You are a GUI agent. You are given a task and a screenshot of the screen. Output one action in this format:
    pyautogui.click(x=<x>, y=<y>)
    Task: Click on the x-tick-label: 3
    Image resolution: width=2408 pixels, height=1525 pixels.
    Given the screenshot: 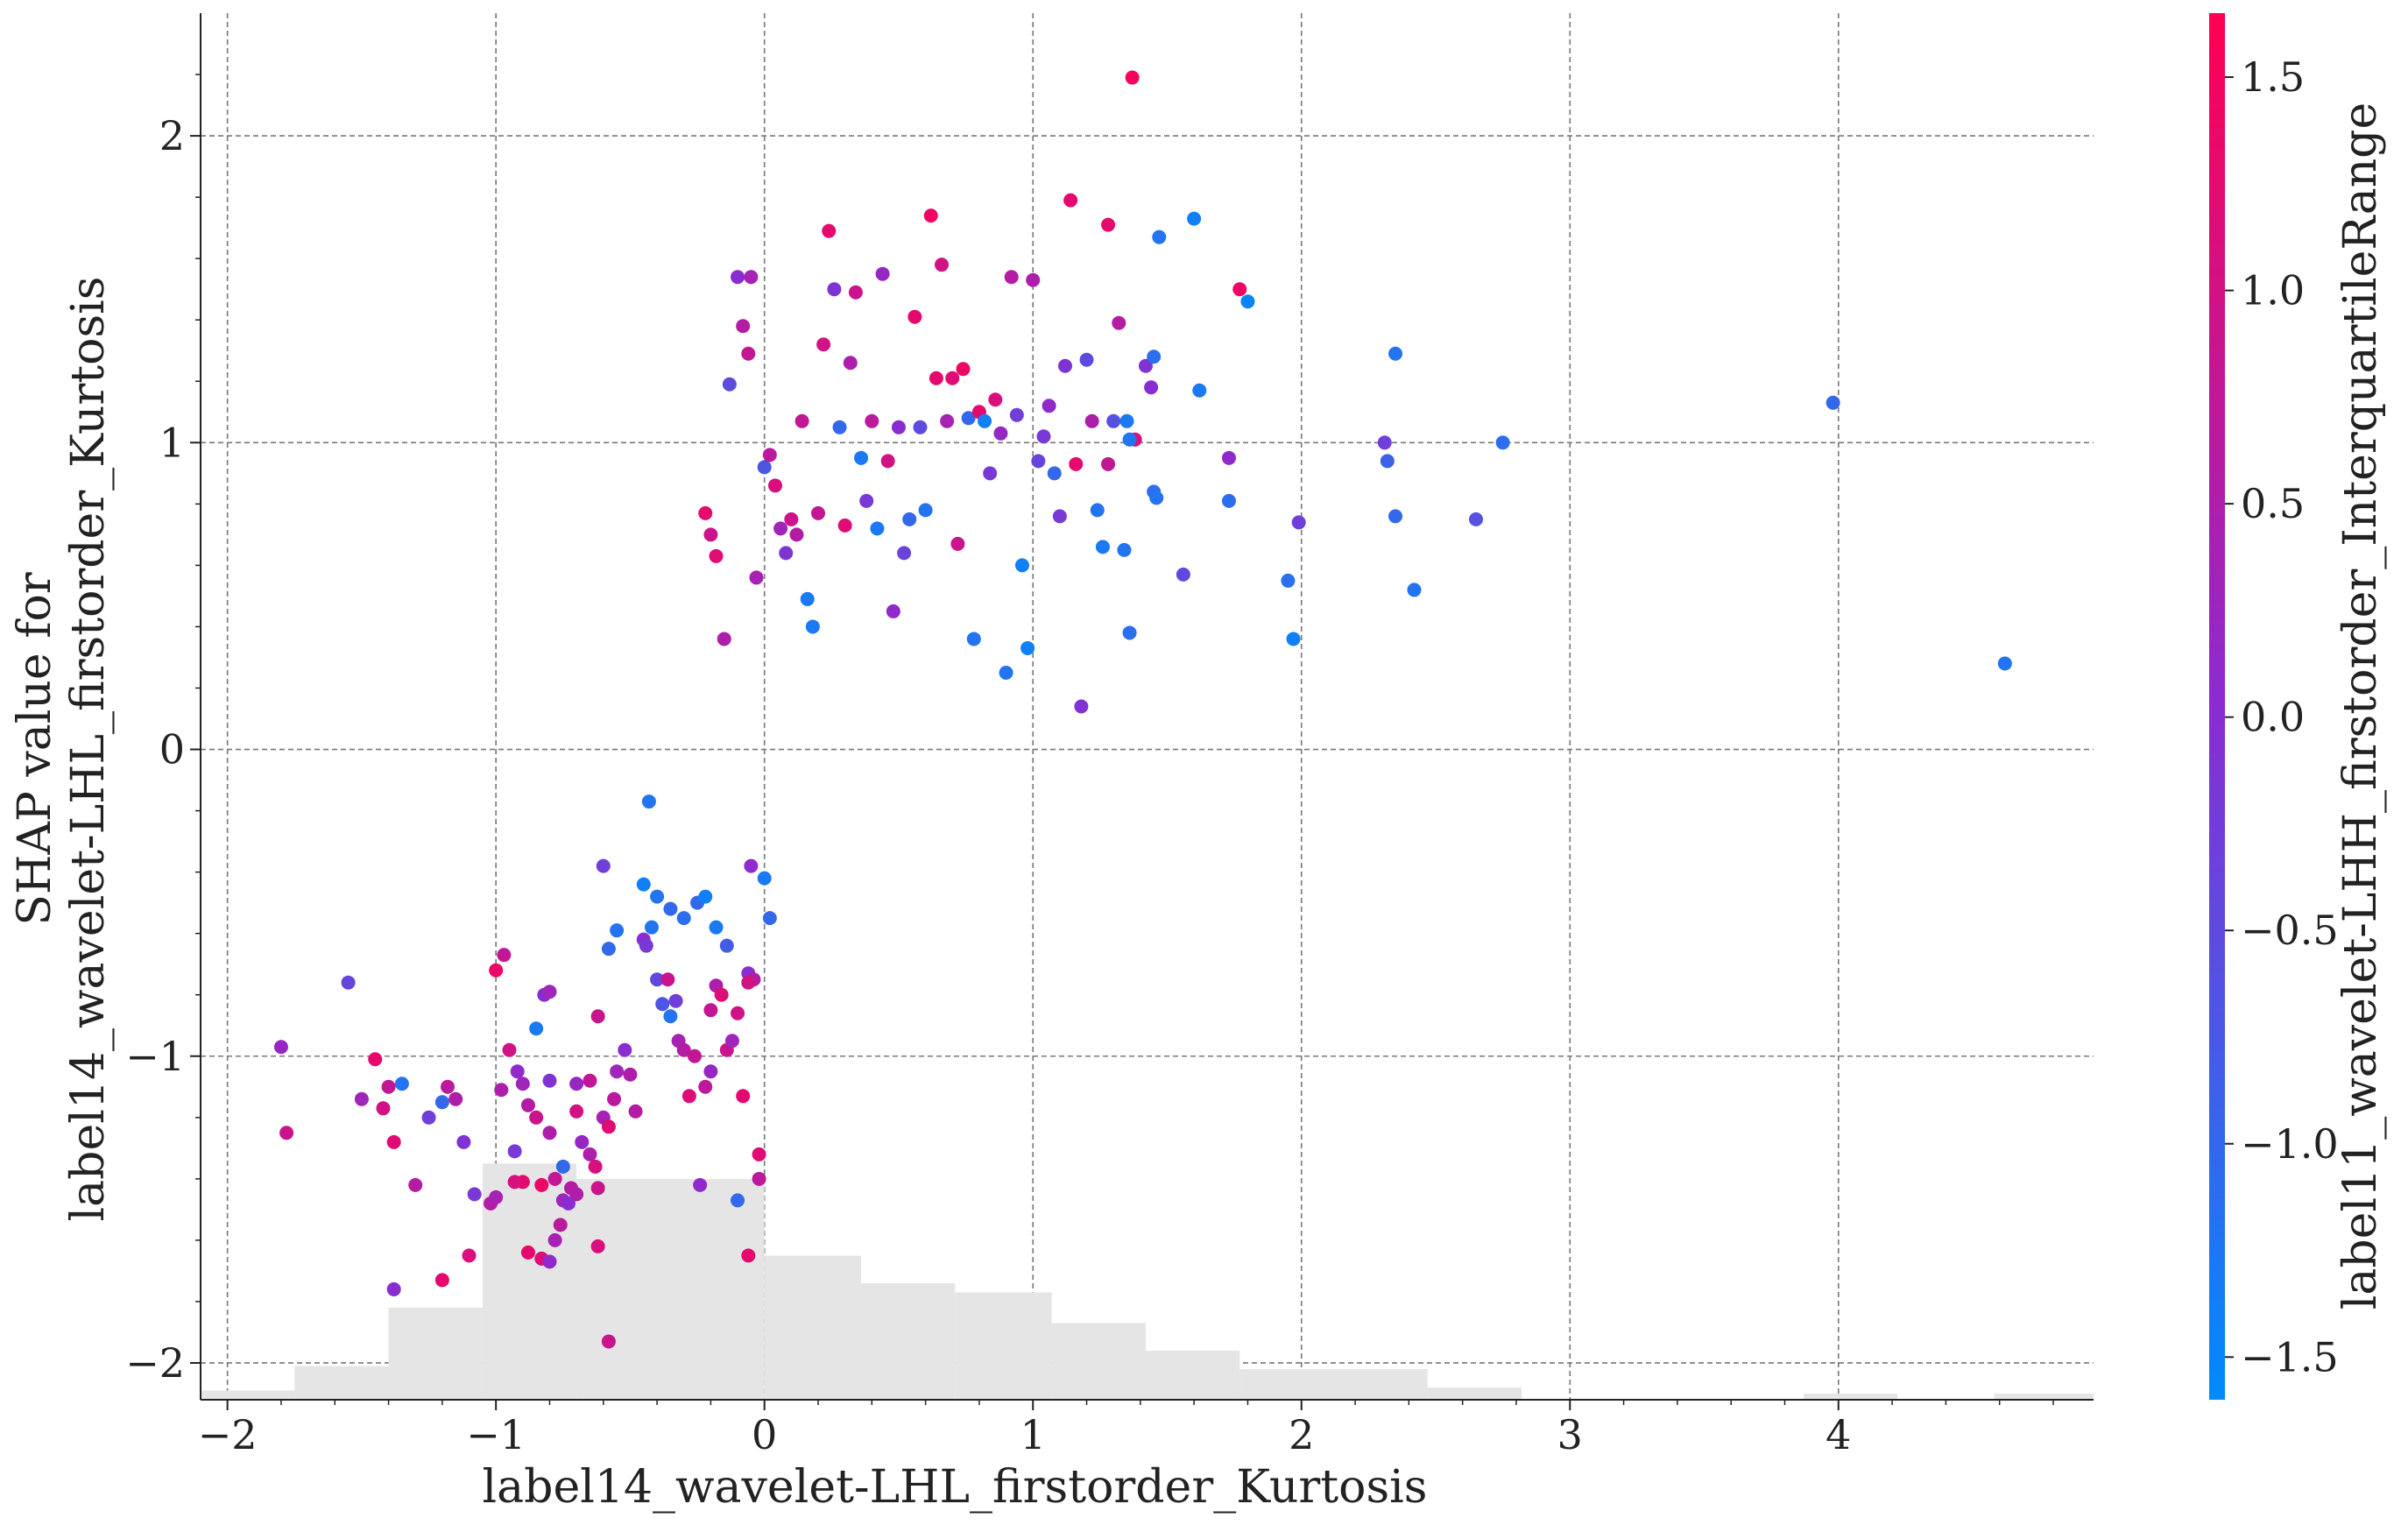 What is the action you would take?
    pyautogui.click(x=1570, y=1435)
    